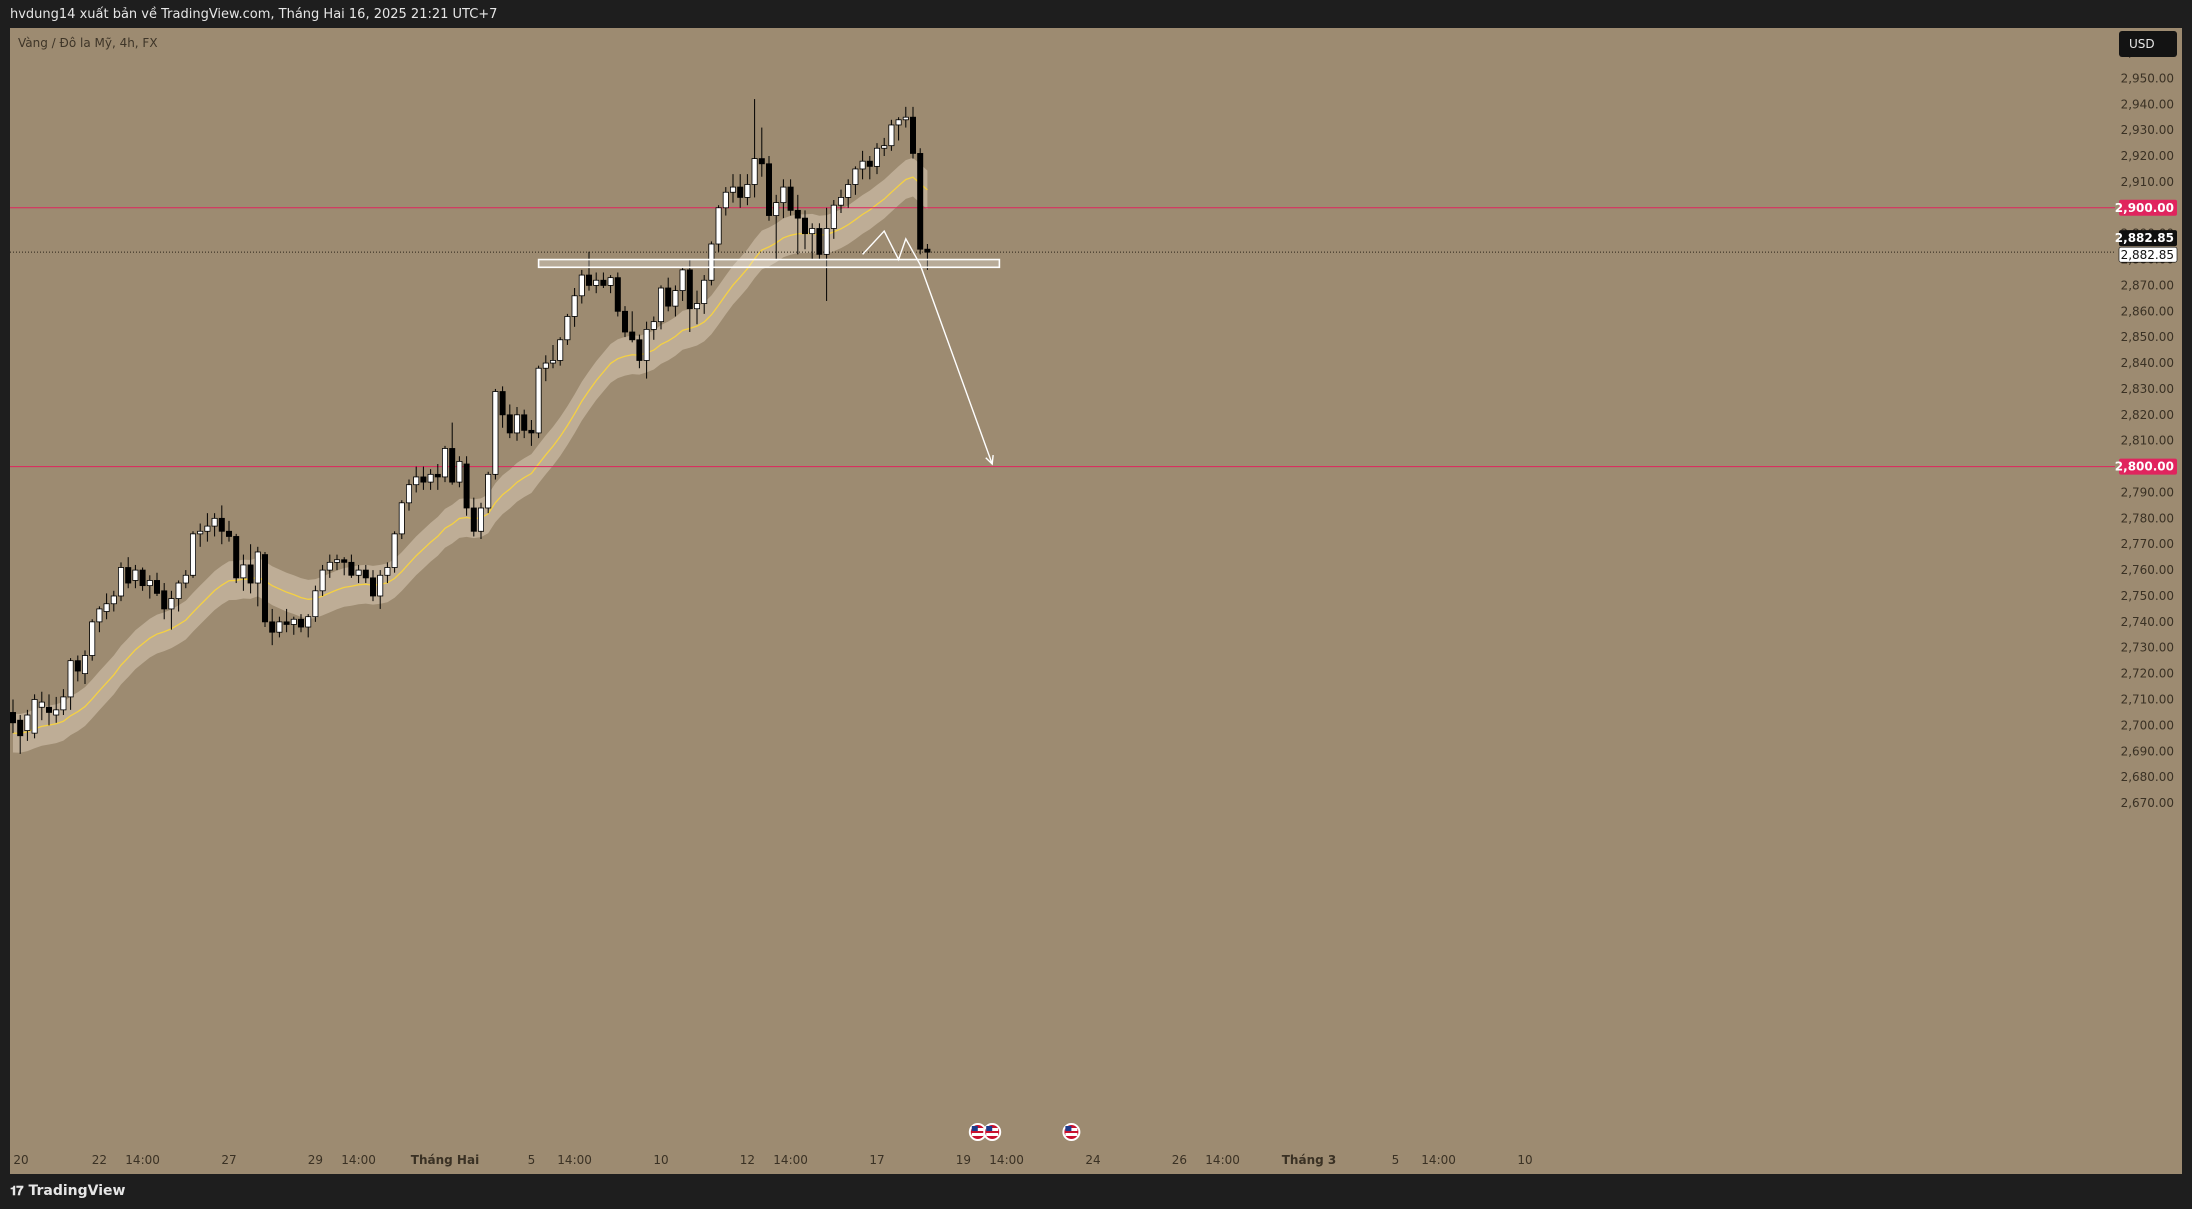 Image resolution: width=2192 pixels, height=1209 pixels. I want to click on price-tick-label: 2,670.00, so click(2147, 803).